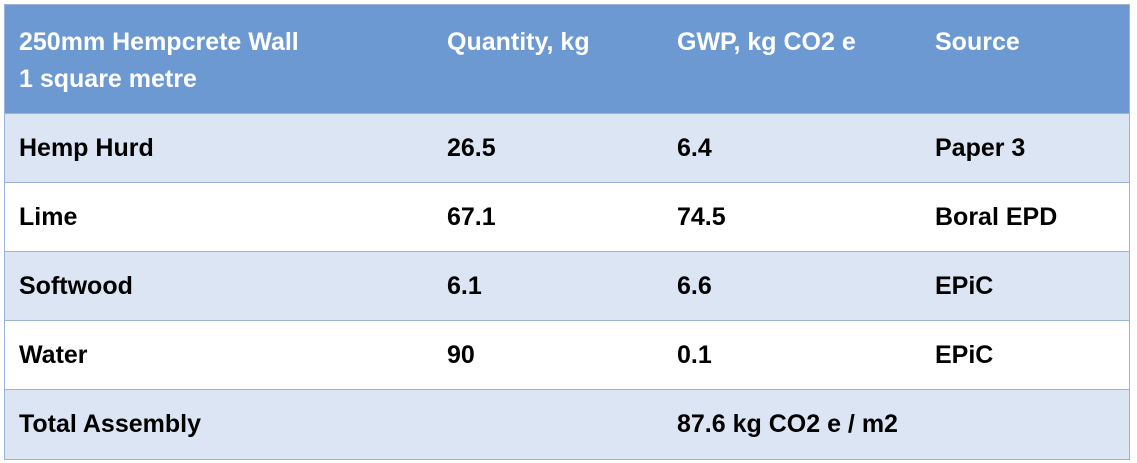 The height and width of the screenshot is (463, 1137). I want to click on gwp-cell: 6.4, so click(694, 147).